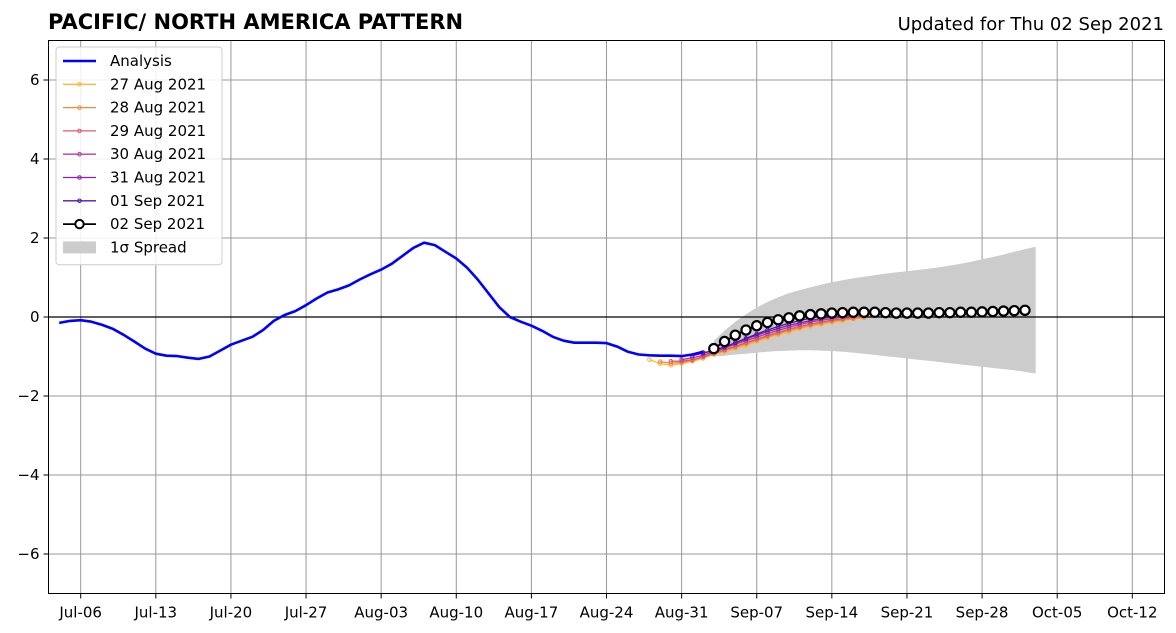 Image resolution: width=1176 pixels, height=633 pixels. I want to click on y-tick-label: −2, so click(28, 396).